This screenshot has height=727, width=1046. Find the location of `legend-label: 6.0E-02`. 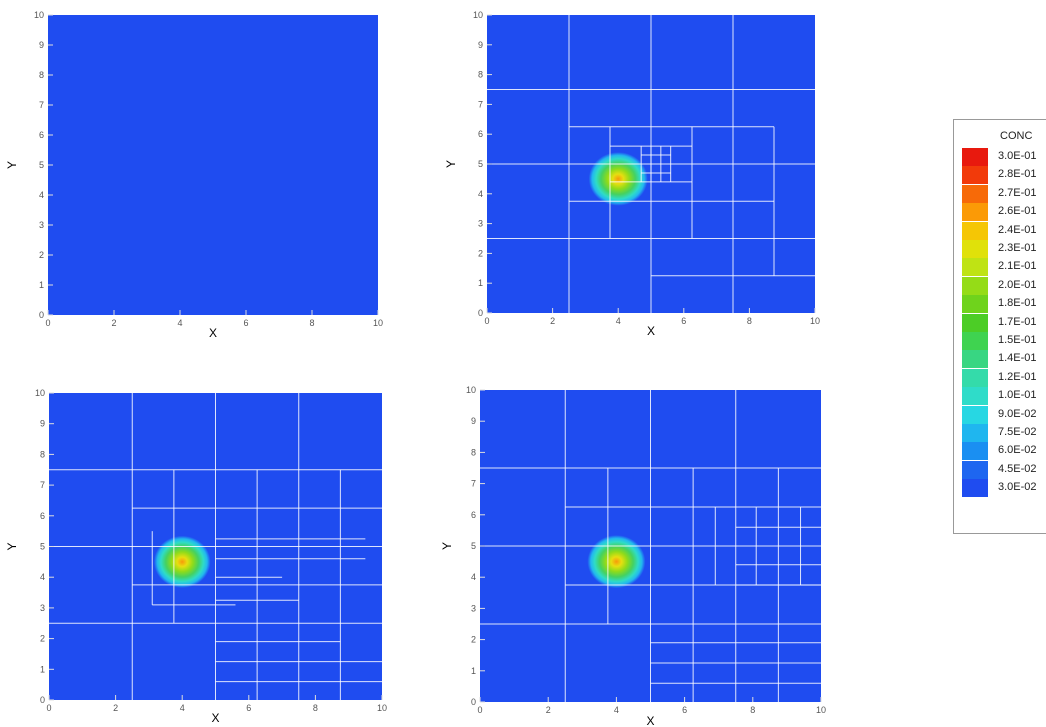

legend-label: 6.0E-02 is located at coordinates (1017, 450).